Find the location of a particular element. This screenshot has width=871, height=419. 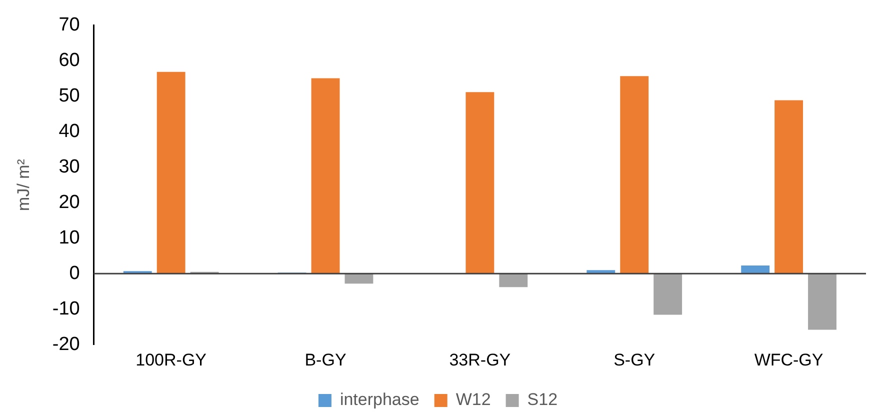

legend-label: W12 is located at coordinates (473, 400).